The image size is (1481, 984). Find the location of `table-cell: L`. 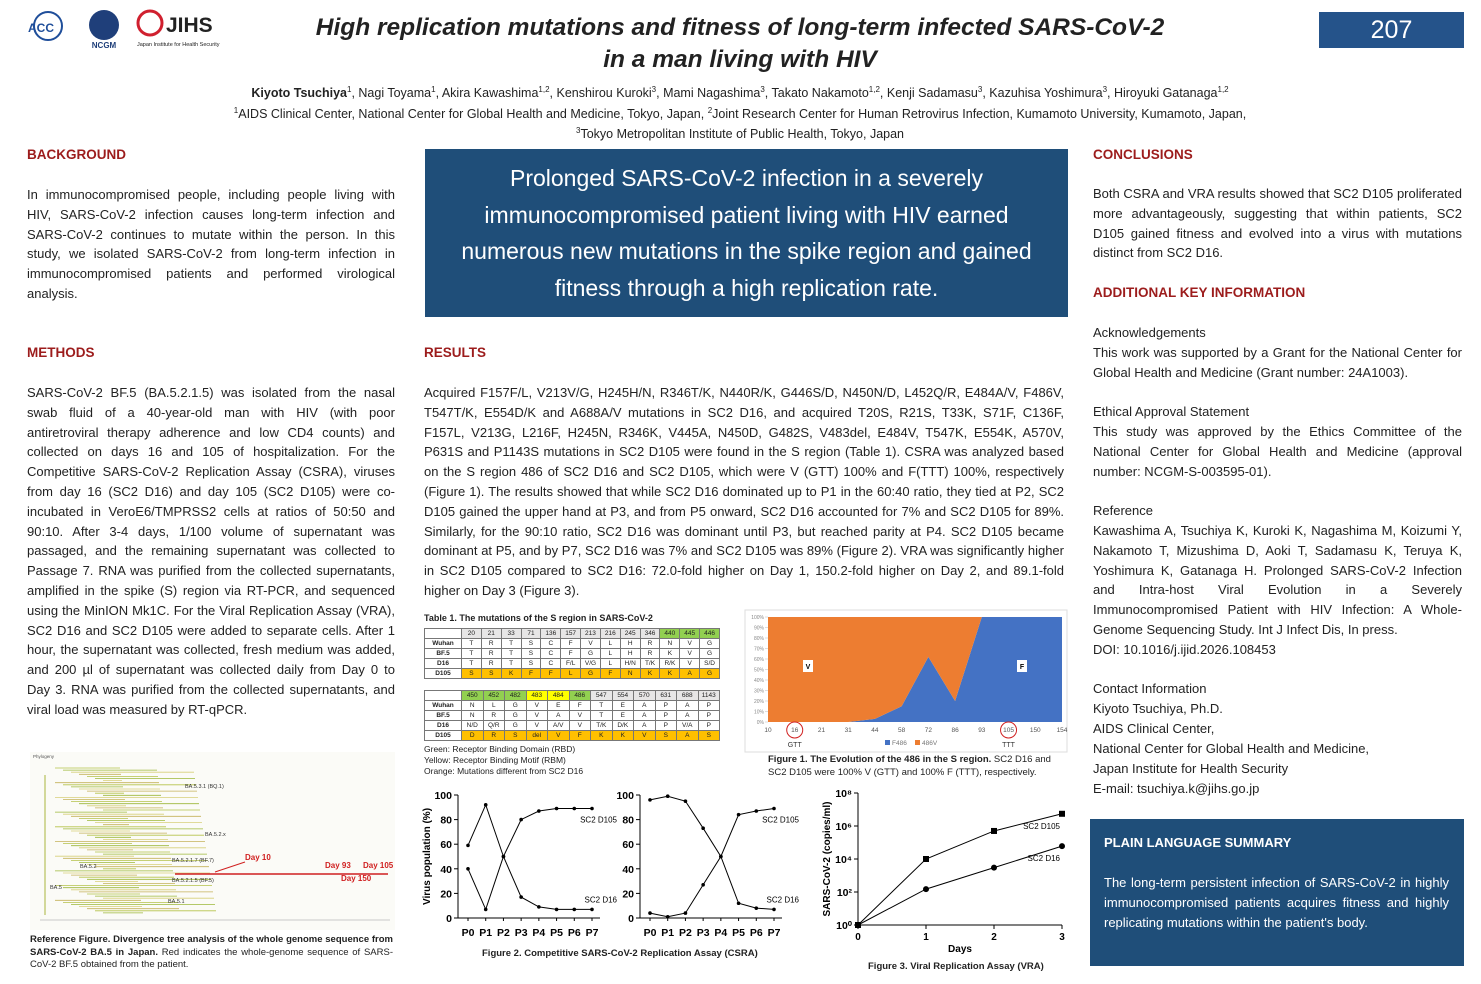

table-cell: L is located at coordinates (493, 705).